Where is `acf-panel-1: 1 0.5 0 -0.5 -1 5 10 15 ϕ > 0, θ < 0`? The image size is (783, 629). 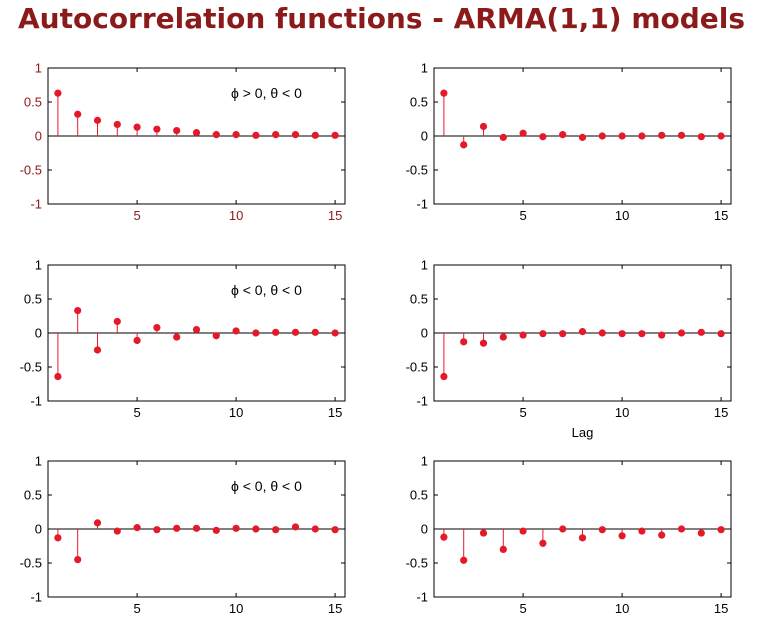 acf-panel-1: 1 0.5 0 -0.5 -1 5 10 15 ϕ > 0, θ < 0 is located at coordinates (183, 142).